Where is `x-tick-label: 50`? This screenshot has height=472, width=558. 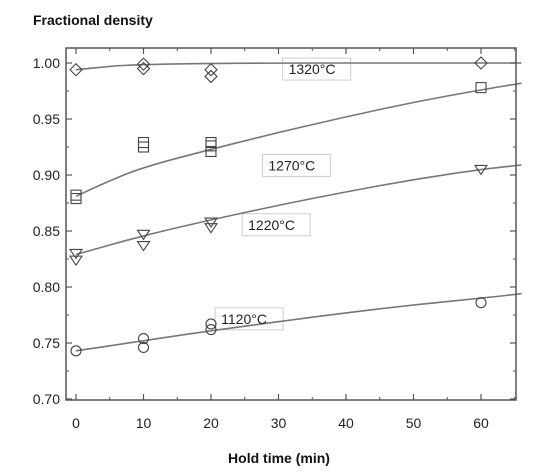 x-tick-label: 50 is located at coordinates (414, 423).